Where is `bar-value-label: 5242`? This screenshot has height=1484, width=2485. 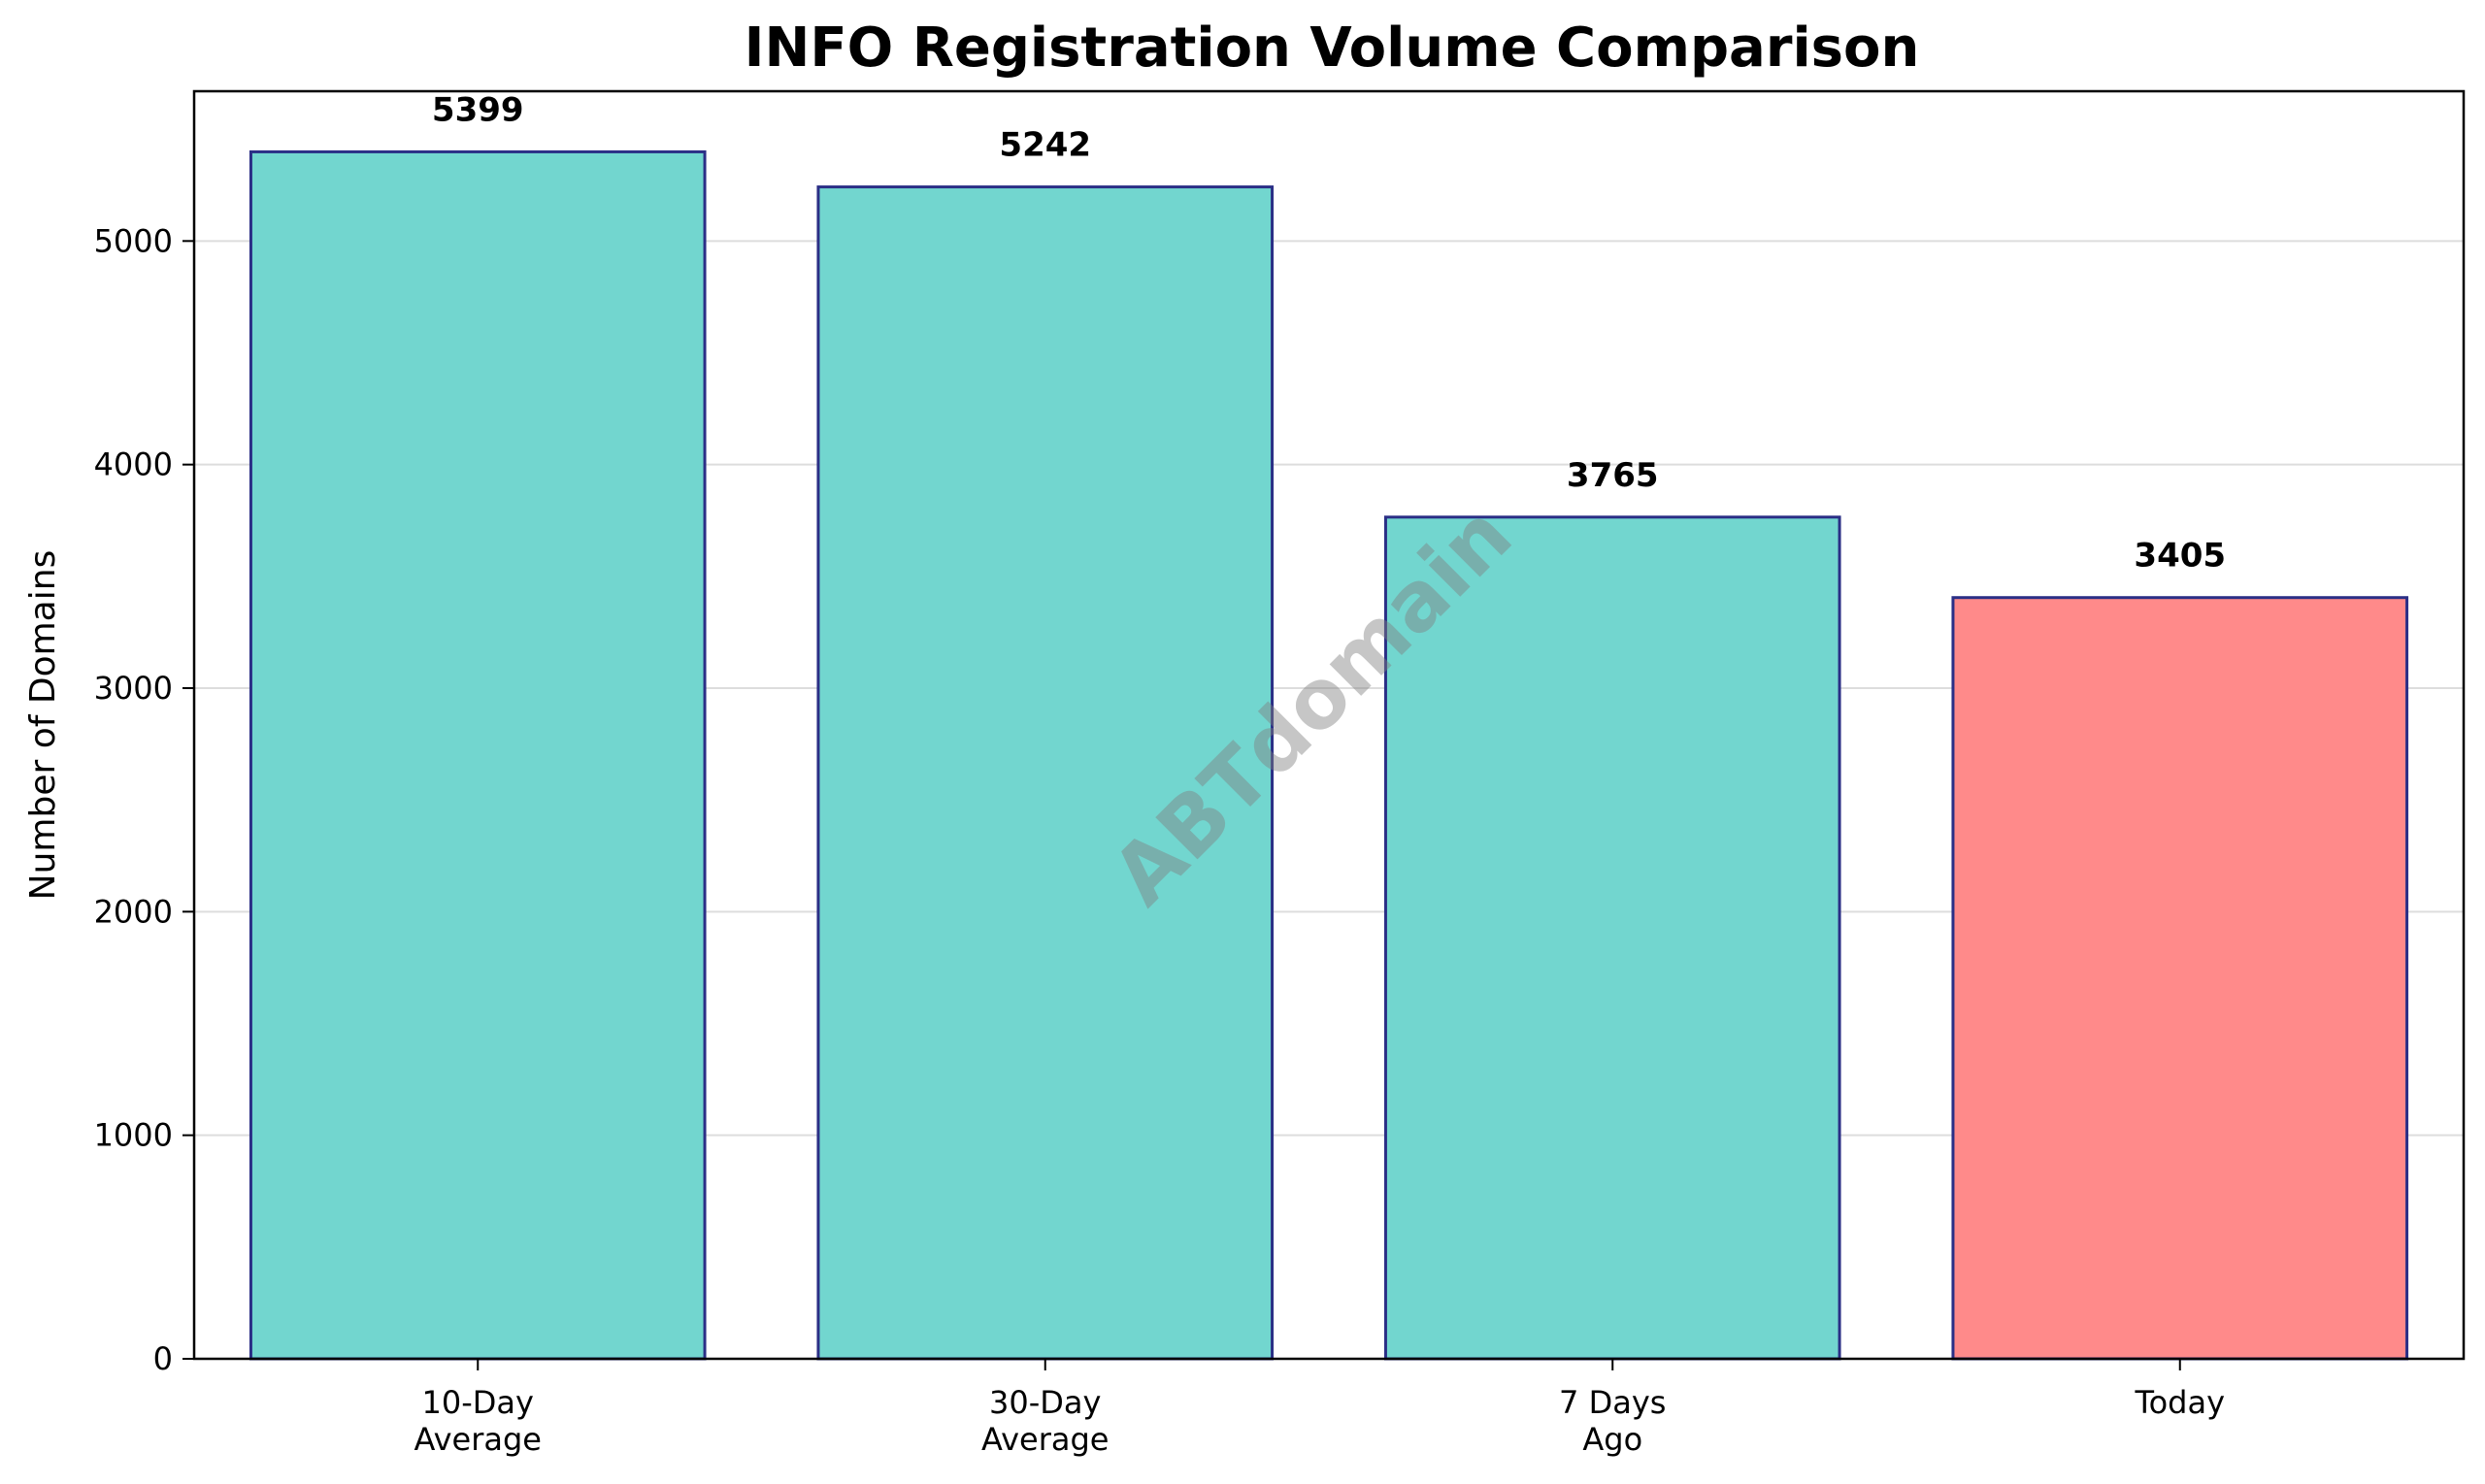
bar-value-label: 5242 is located at coordinates (1045, 145).